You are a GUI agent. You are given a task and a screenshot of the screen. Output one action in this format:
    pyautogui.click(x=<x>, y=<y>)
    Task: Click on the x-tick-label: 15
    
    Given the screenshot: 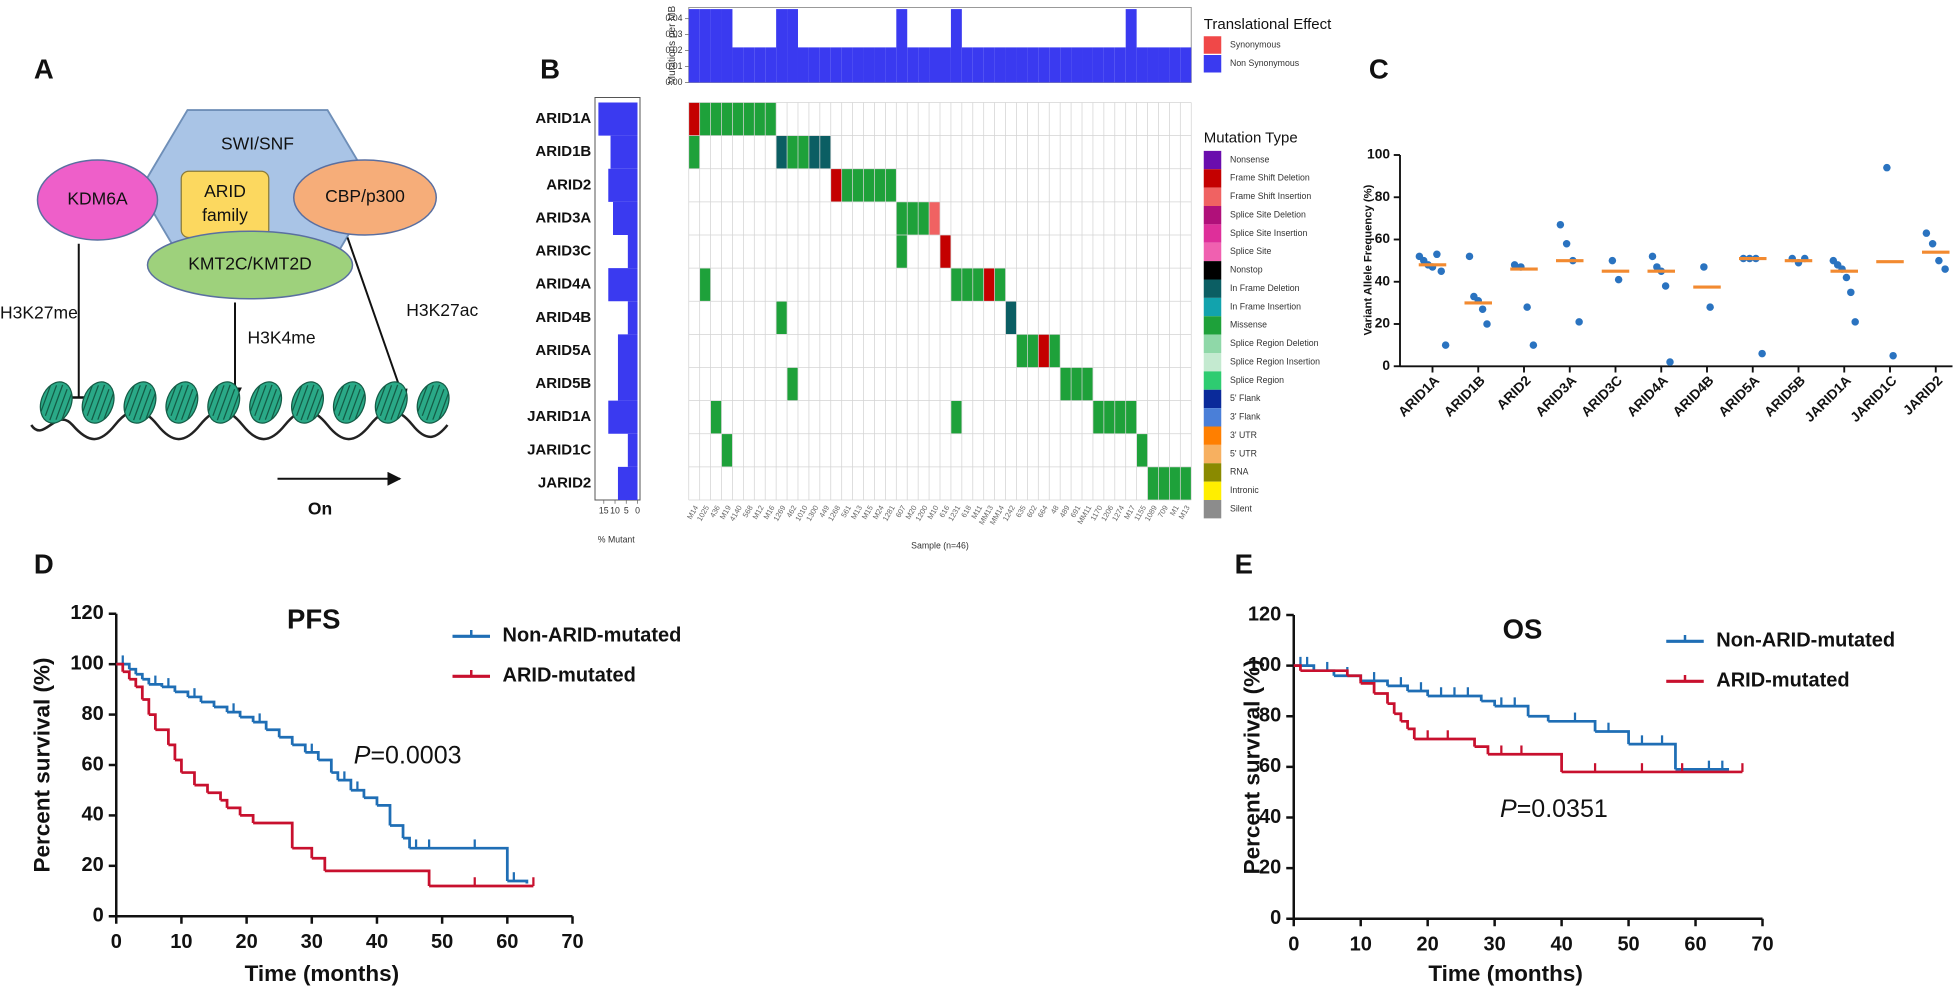 What is the action you would take?
    pyautogui.click(x=604, y=511)
    